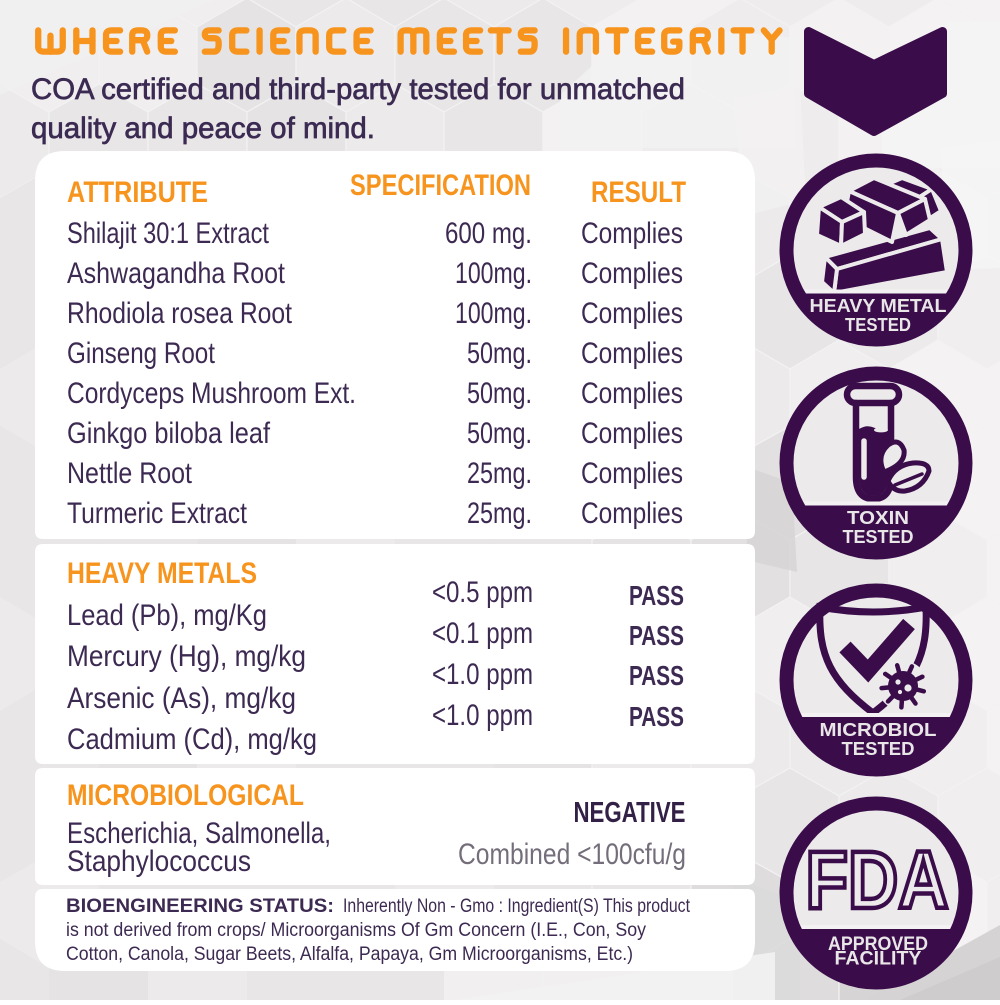 The height and width of the screenshot is (1005, 1000). What do you see at coordinates (162, 573) in the screenshot?
I see `svg-text: HEAVY METALS` at bounding box center [162, 573].